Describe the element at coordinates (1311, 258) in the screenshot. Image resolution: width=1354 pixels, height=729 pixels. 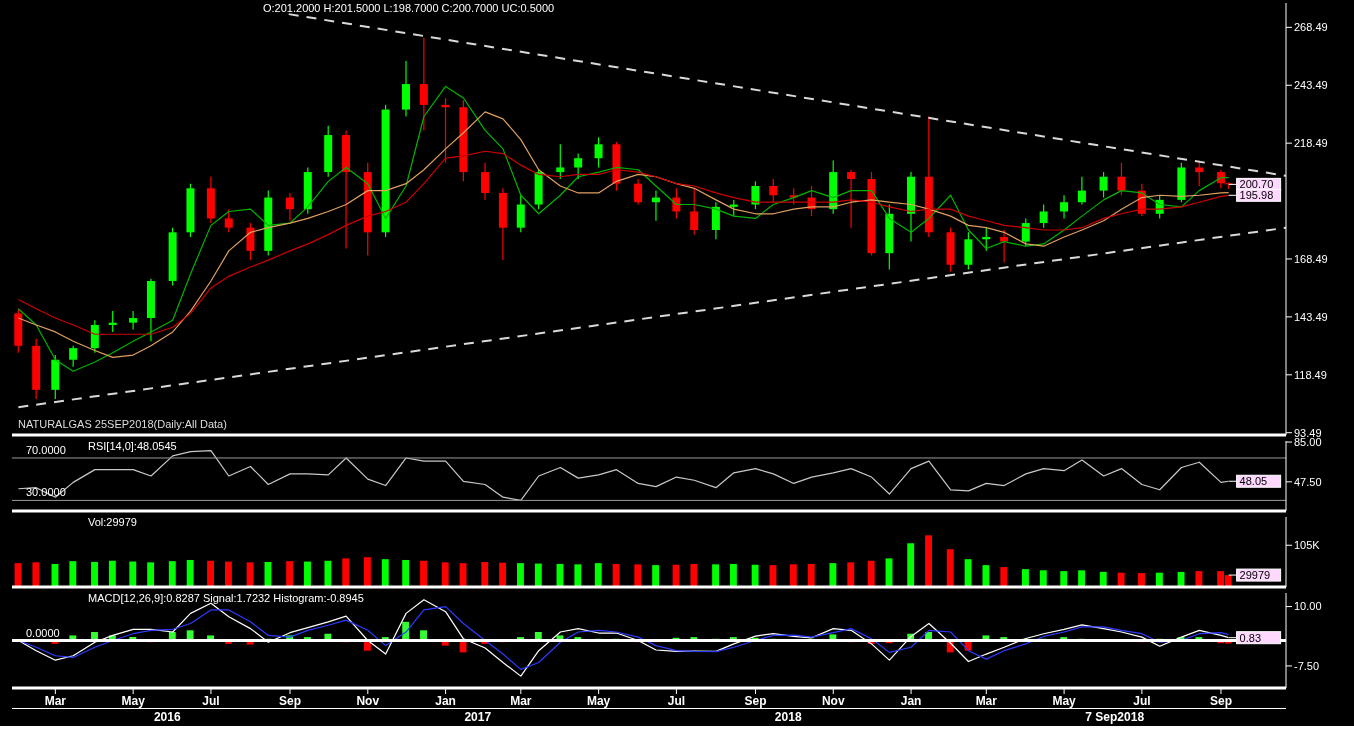
I see `y-tick-label: 168.49` at that location.